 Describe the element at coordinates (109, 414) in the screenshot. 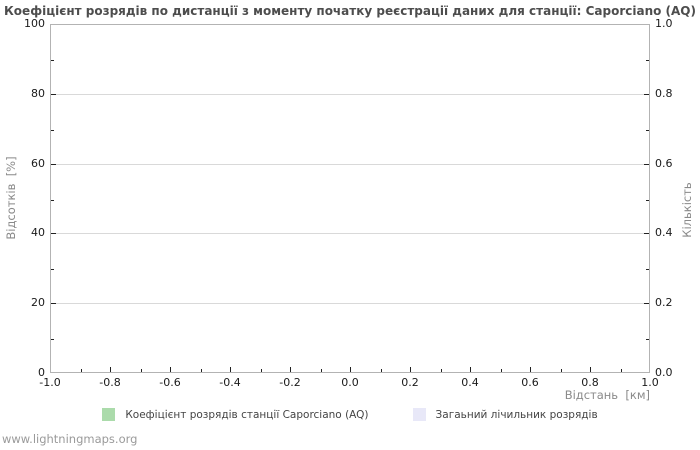

I see `legend-swatch-station-coefficient` at that location.